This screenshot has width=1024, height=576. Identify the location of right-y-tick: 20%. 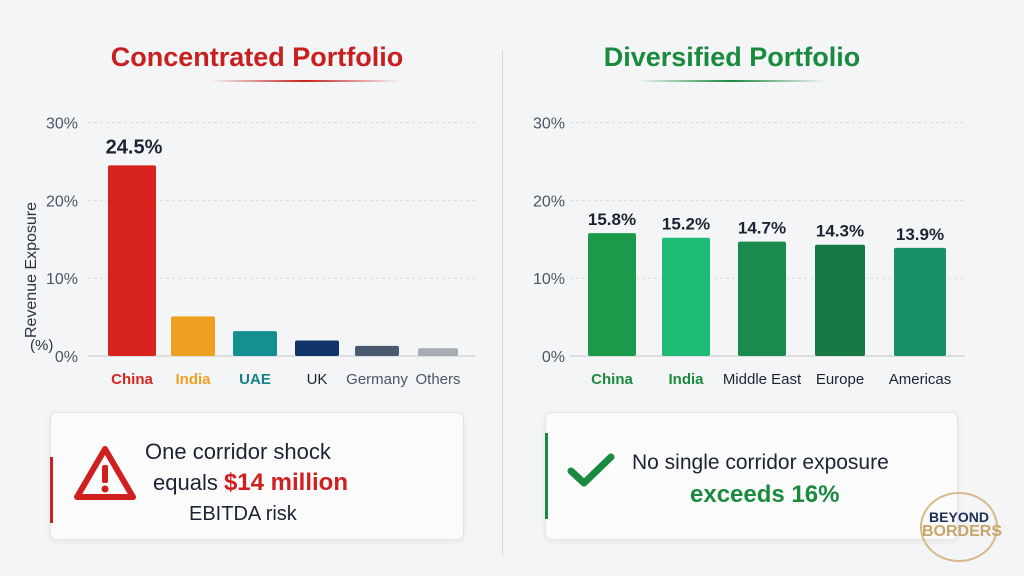
(549, 201).